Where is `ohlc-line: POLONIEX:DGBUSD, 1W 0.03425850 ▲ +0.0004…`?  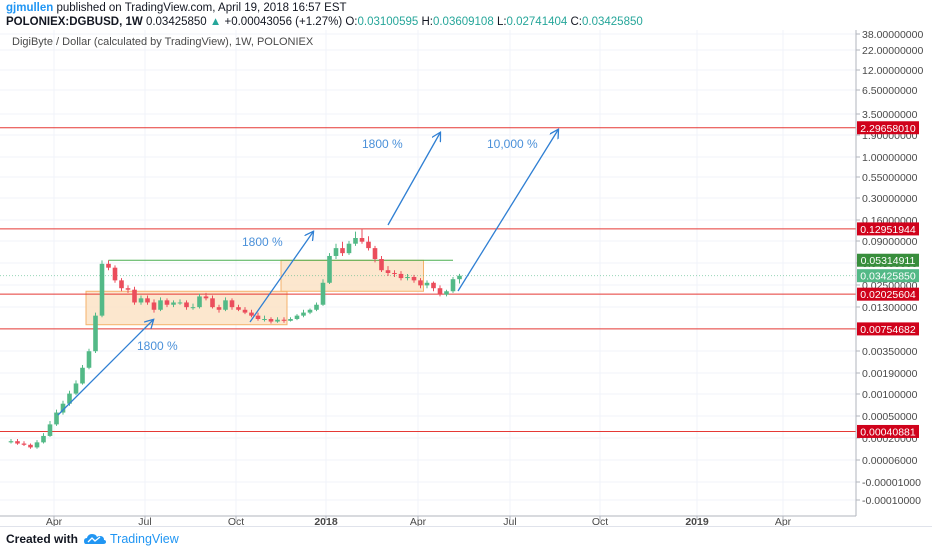
ohlc-line: POLONIEX:DGBUSD, 1W 0.03425850 ▲ +0.0004… is located at coordinates (324, 22).